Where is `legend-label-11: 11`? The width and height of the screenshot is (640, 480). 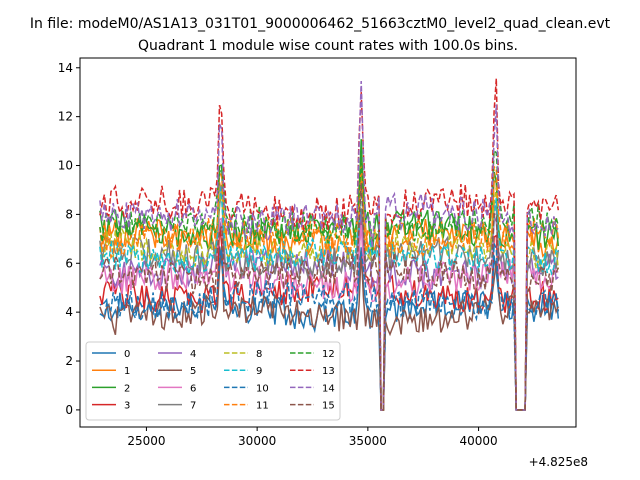
legend-label-11: 11 is located at coordinates (262, 406).